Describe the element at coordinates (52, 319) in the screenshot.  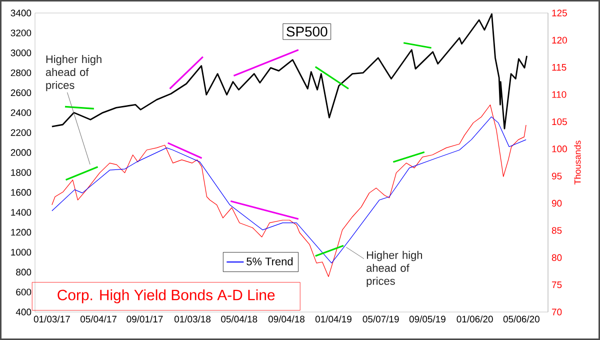
I see `x-tick-label: 01/03/17` at that location.